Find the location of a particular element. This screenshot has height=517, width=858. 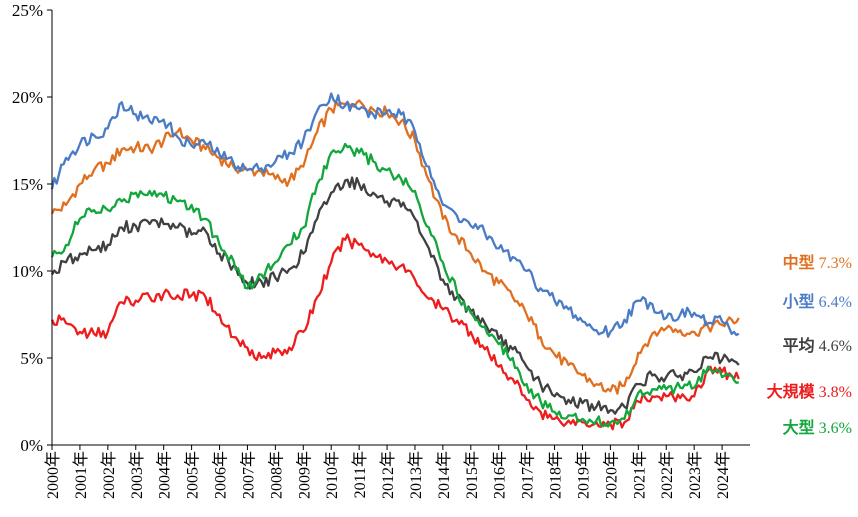

y-tick-label: 0% is located at coordinates (31, 445).